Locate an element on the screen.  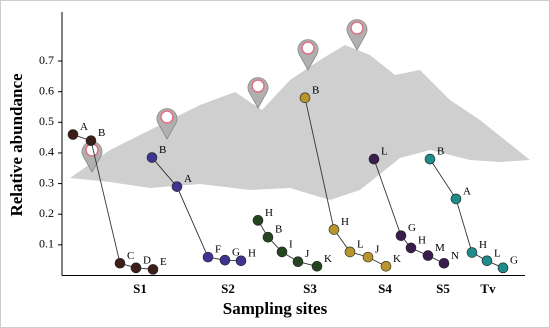
y-tick-label: 0.7 is located at coordinates (46, 60).